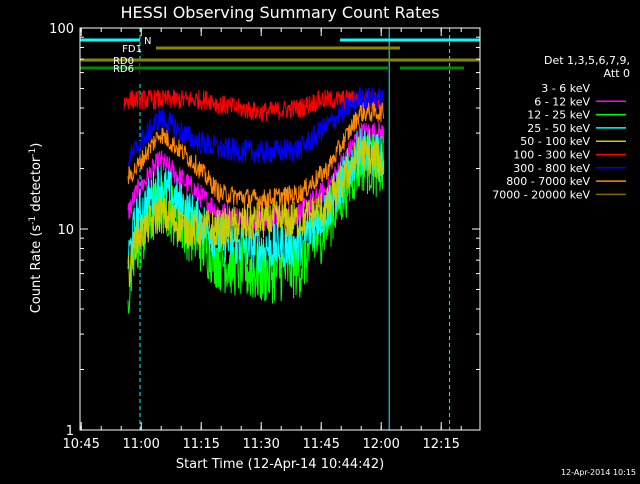 This screenshot has height=484, width=640. I want to click on legend-label-4: 50 - 100 keV, so click(555, 141).